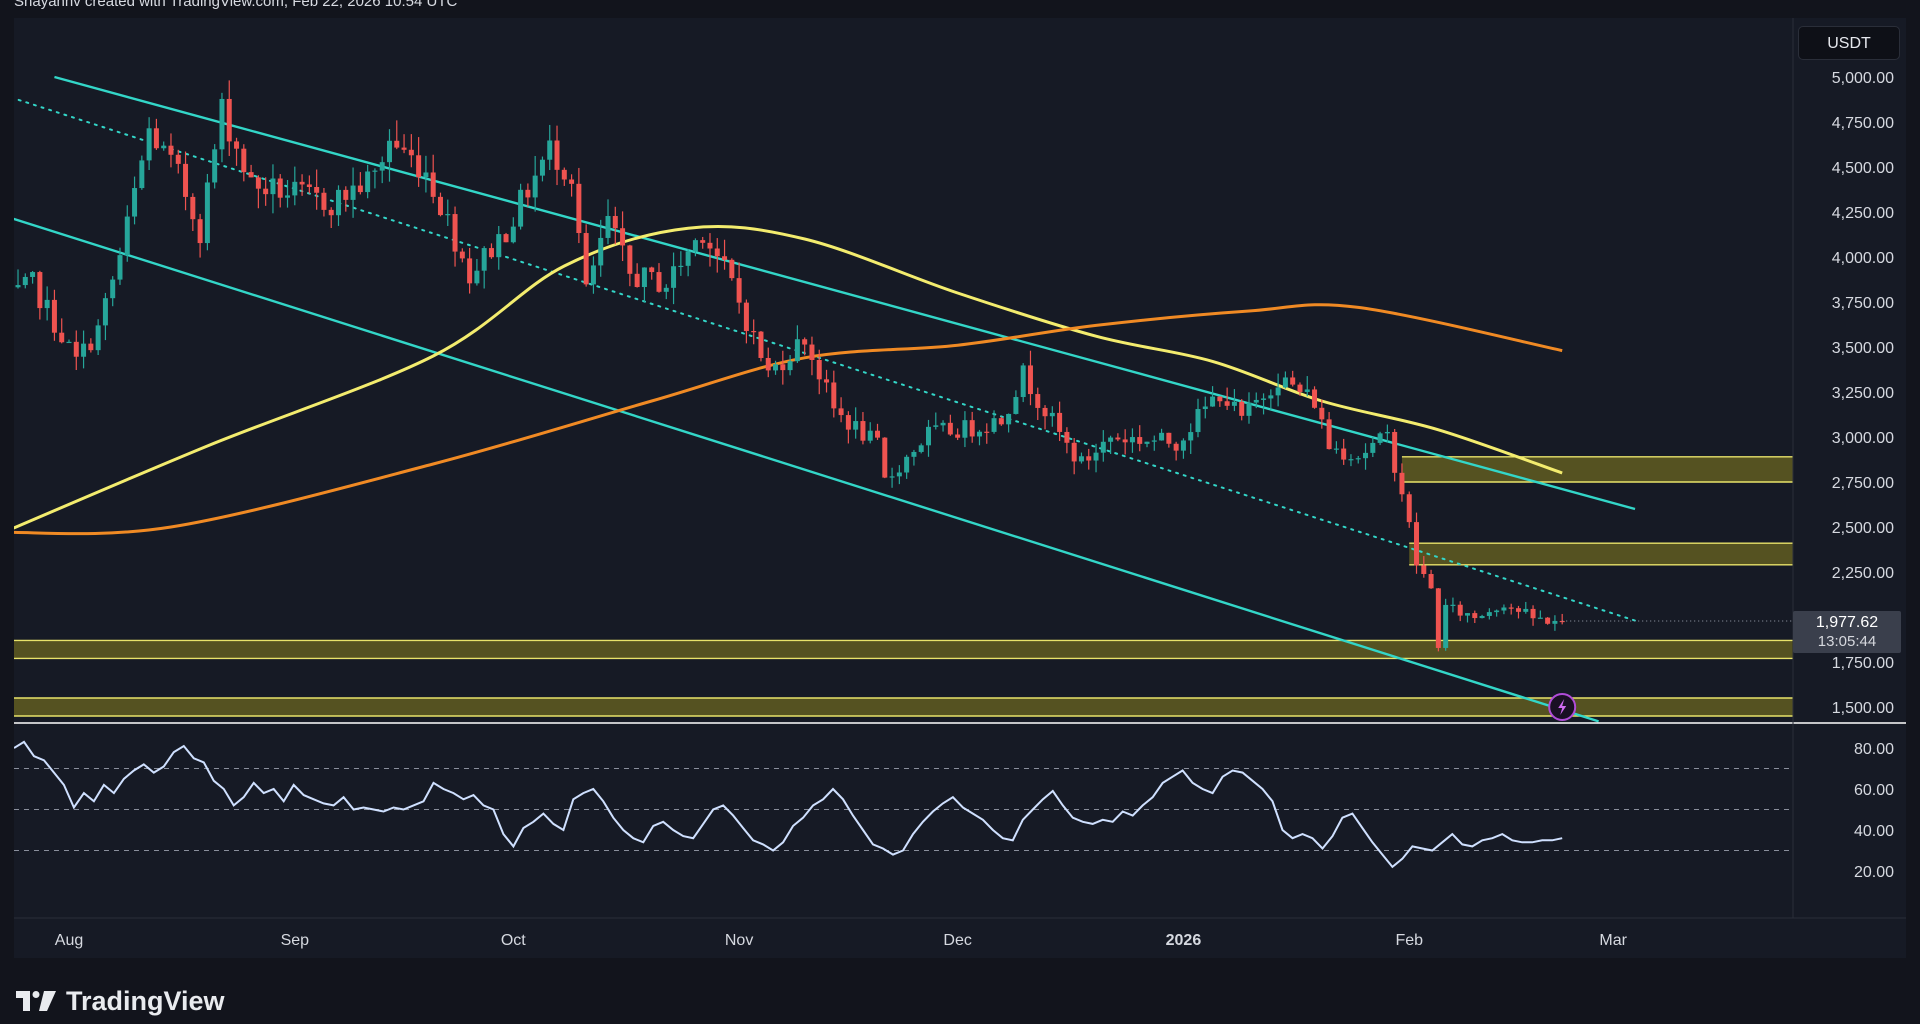 The image size is (1920, 1024). Describe the element at coordinates (1863, 393) in the screenshot. I see `price-tick-label: 3,250.00` at that location.